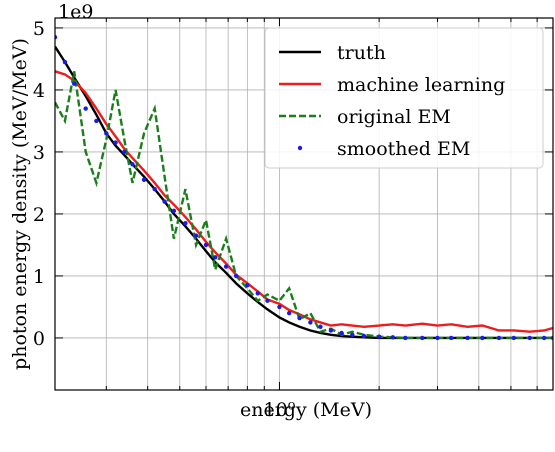 This screenshot has width=555, height=452. I want to click on y-tick-label: 1, so click(39, 277).